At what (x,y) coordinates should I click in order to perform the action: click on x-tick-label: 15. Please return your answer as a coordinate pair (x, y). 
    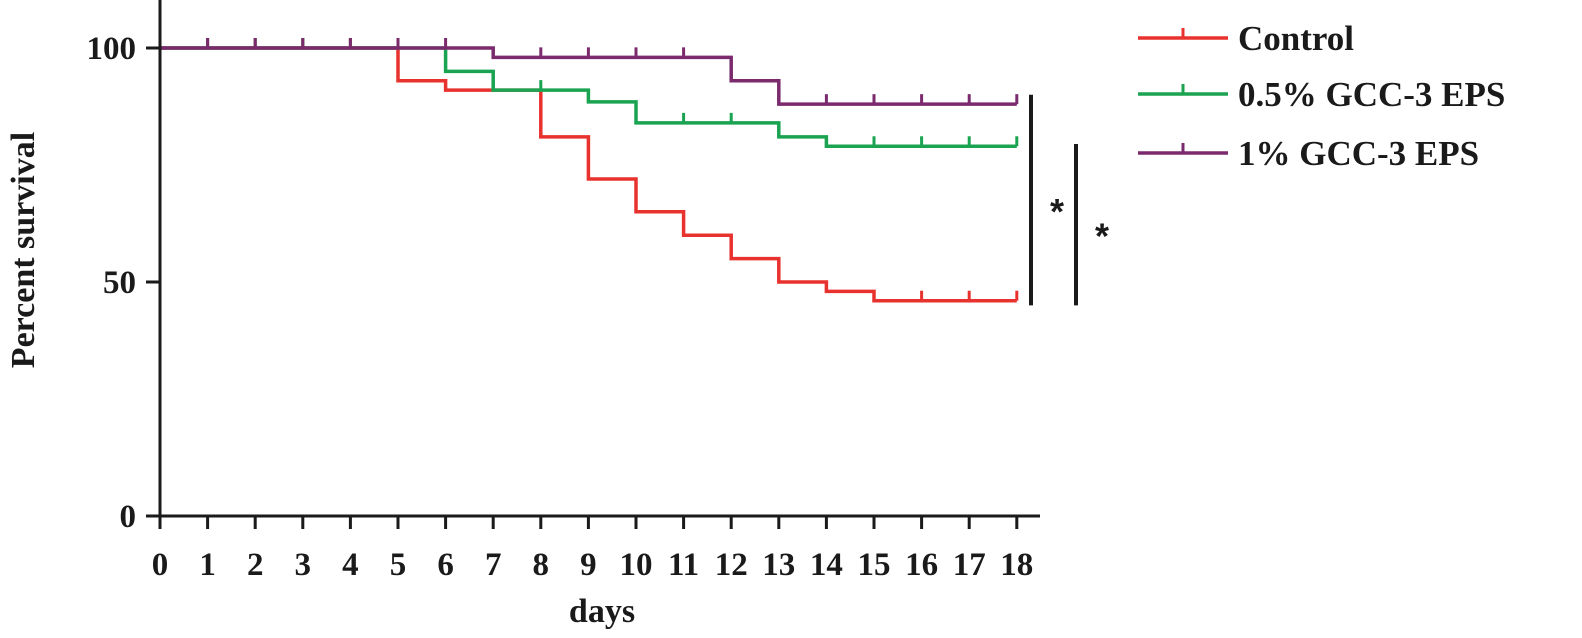
    Looking at the image, I should click on (874, 565).